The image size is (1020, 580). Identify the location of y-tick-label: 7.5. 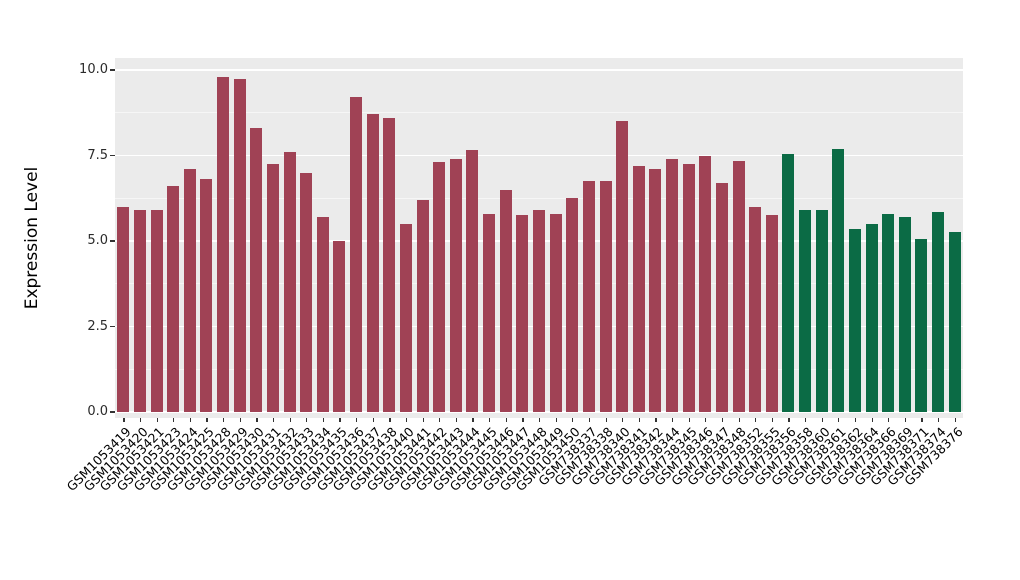
(97, 155).